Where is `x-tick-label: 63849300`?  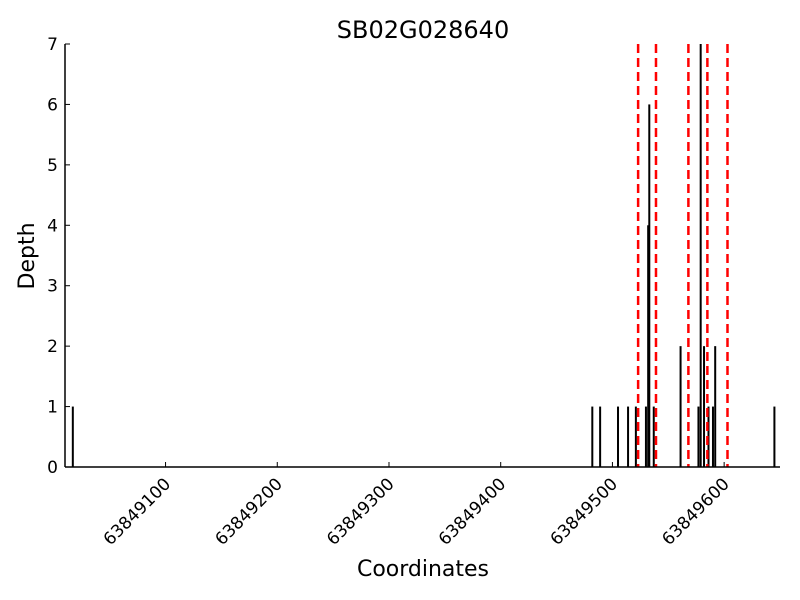 x-tick-label: 63849300 is located at coordinates (360, 511).